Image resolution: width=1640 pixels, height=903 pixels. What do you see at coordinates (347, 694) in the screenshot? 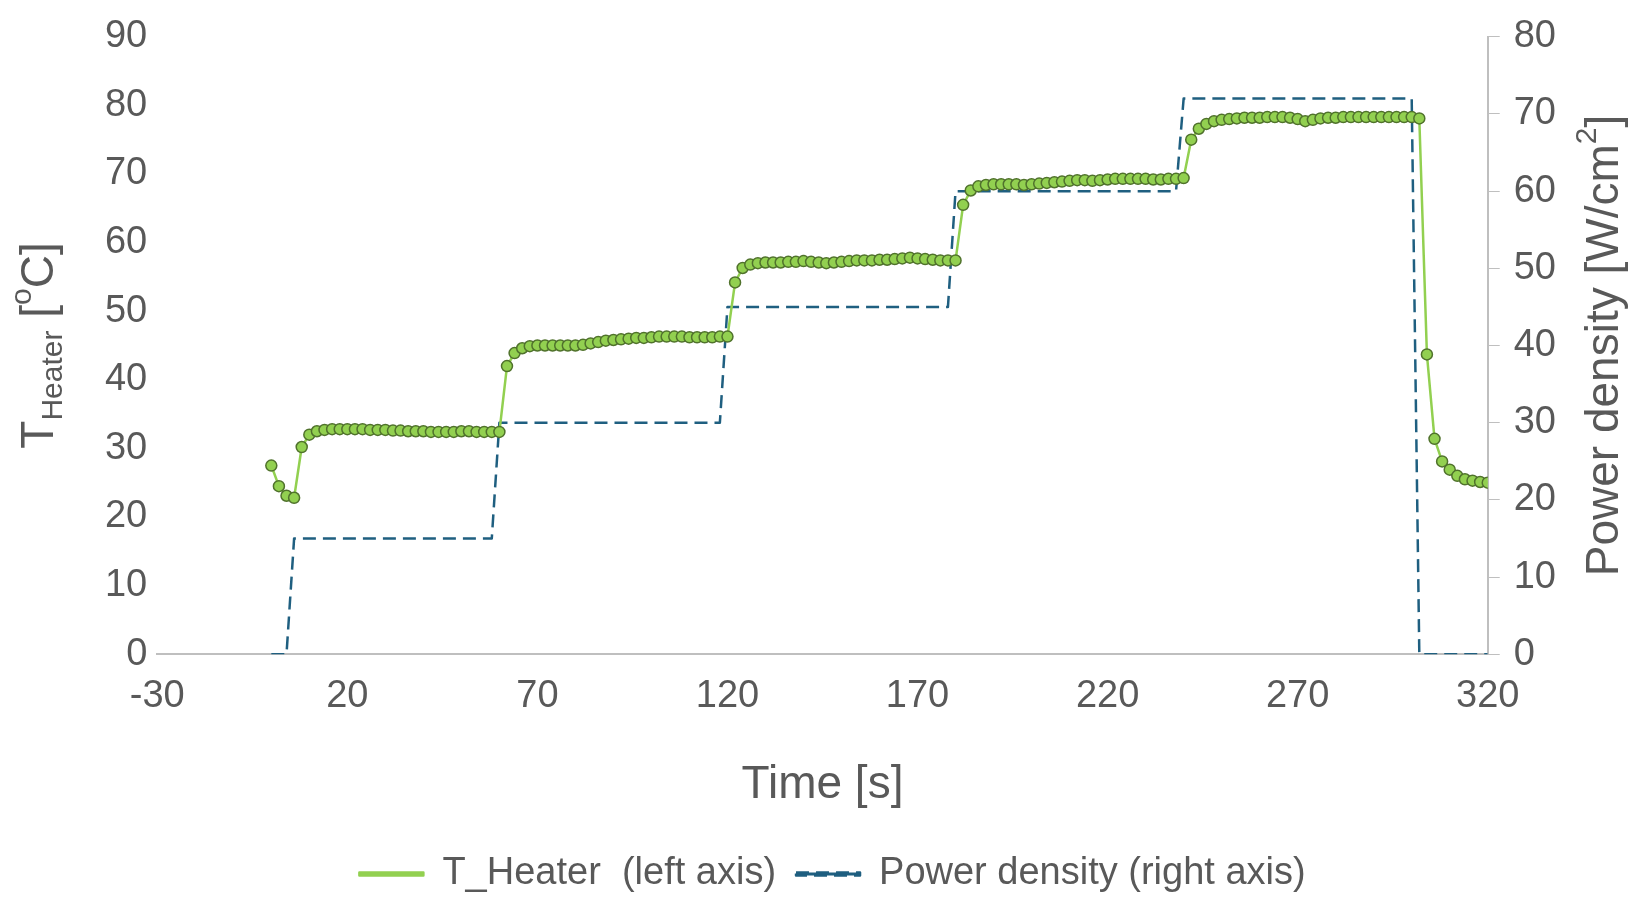
I see `x-tick-label: 20` at bounding box center [347, 694].